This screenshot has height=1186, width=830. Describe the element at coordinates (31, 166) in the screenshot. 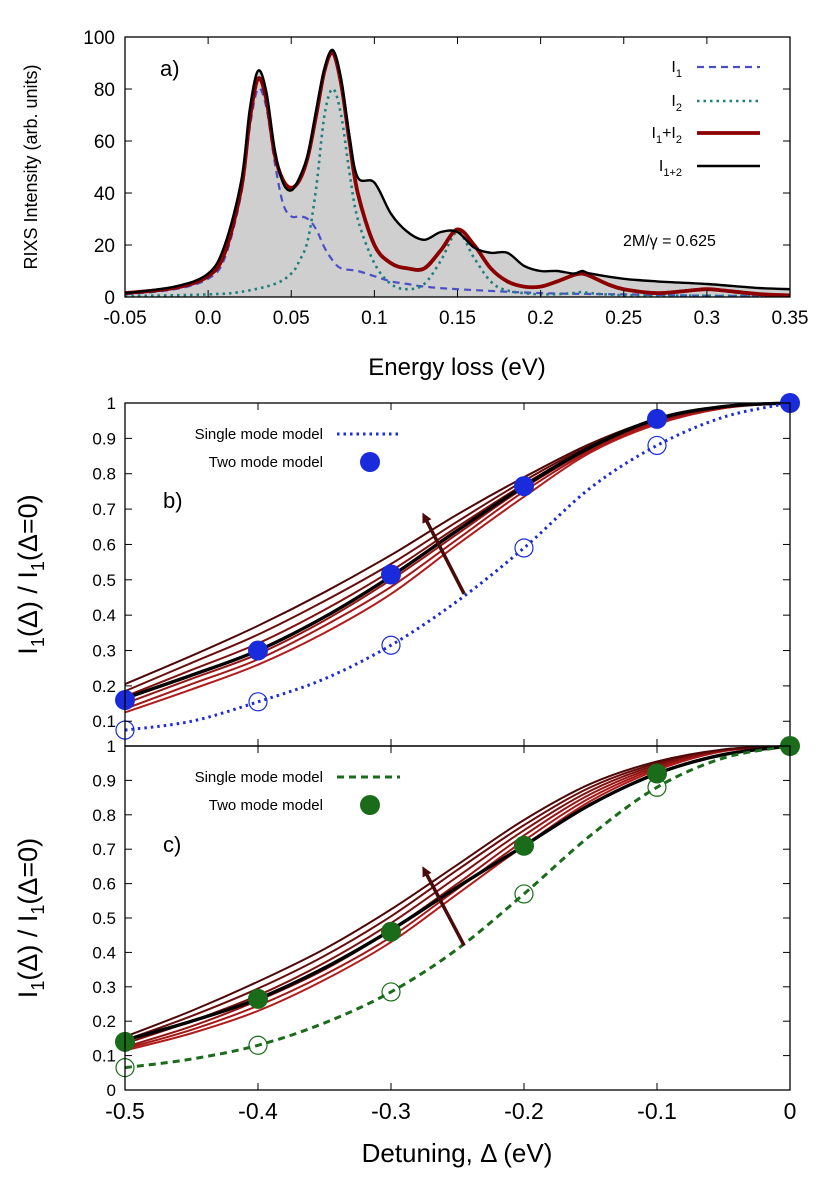

I see `panel-a-ylabel: RIXS Intensity (arb. units)` at that location.